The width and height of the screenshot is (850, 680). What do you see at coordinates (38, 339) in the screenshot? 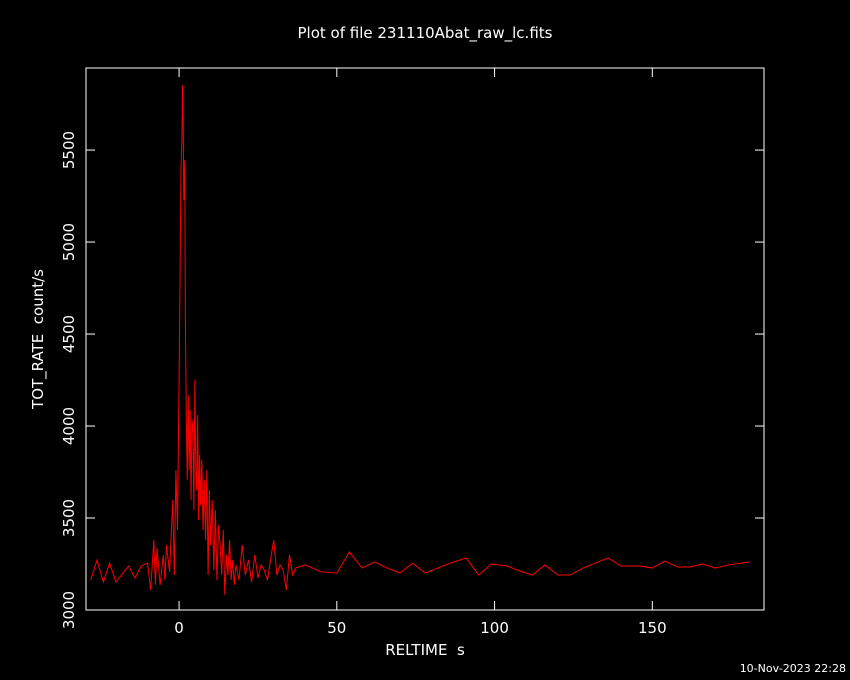
I see `y-axis-label: TOT_RATE count/s` at bounding box center [38, 339].